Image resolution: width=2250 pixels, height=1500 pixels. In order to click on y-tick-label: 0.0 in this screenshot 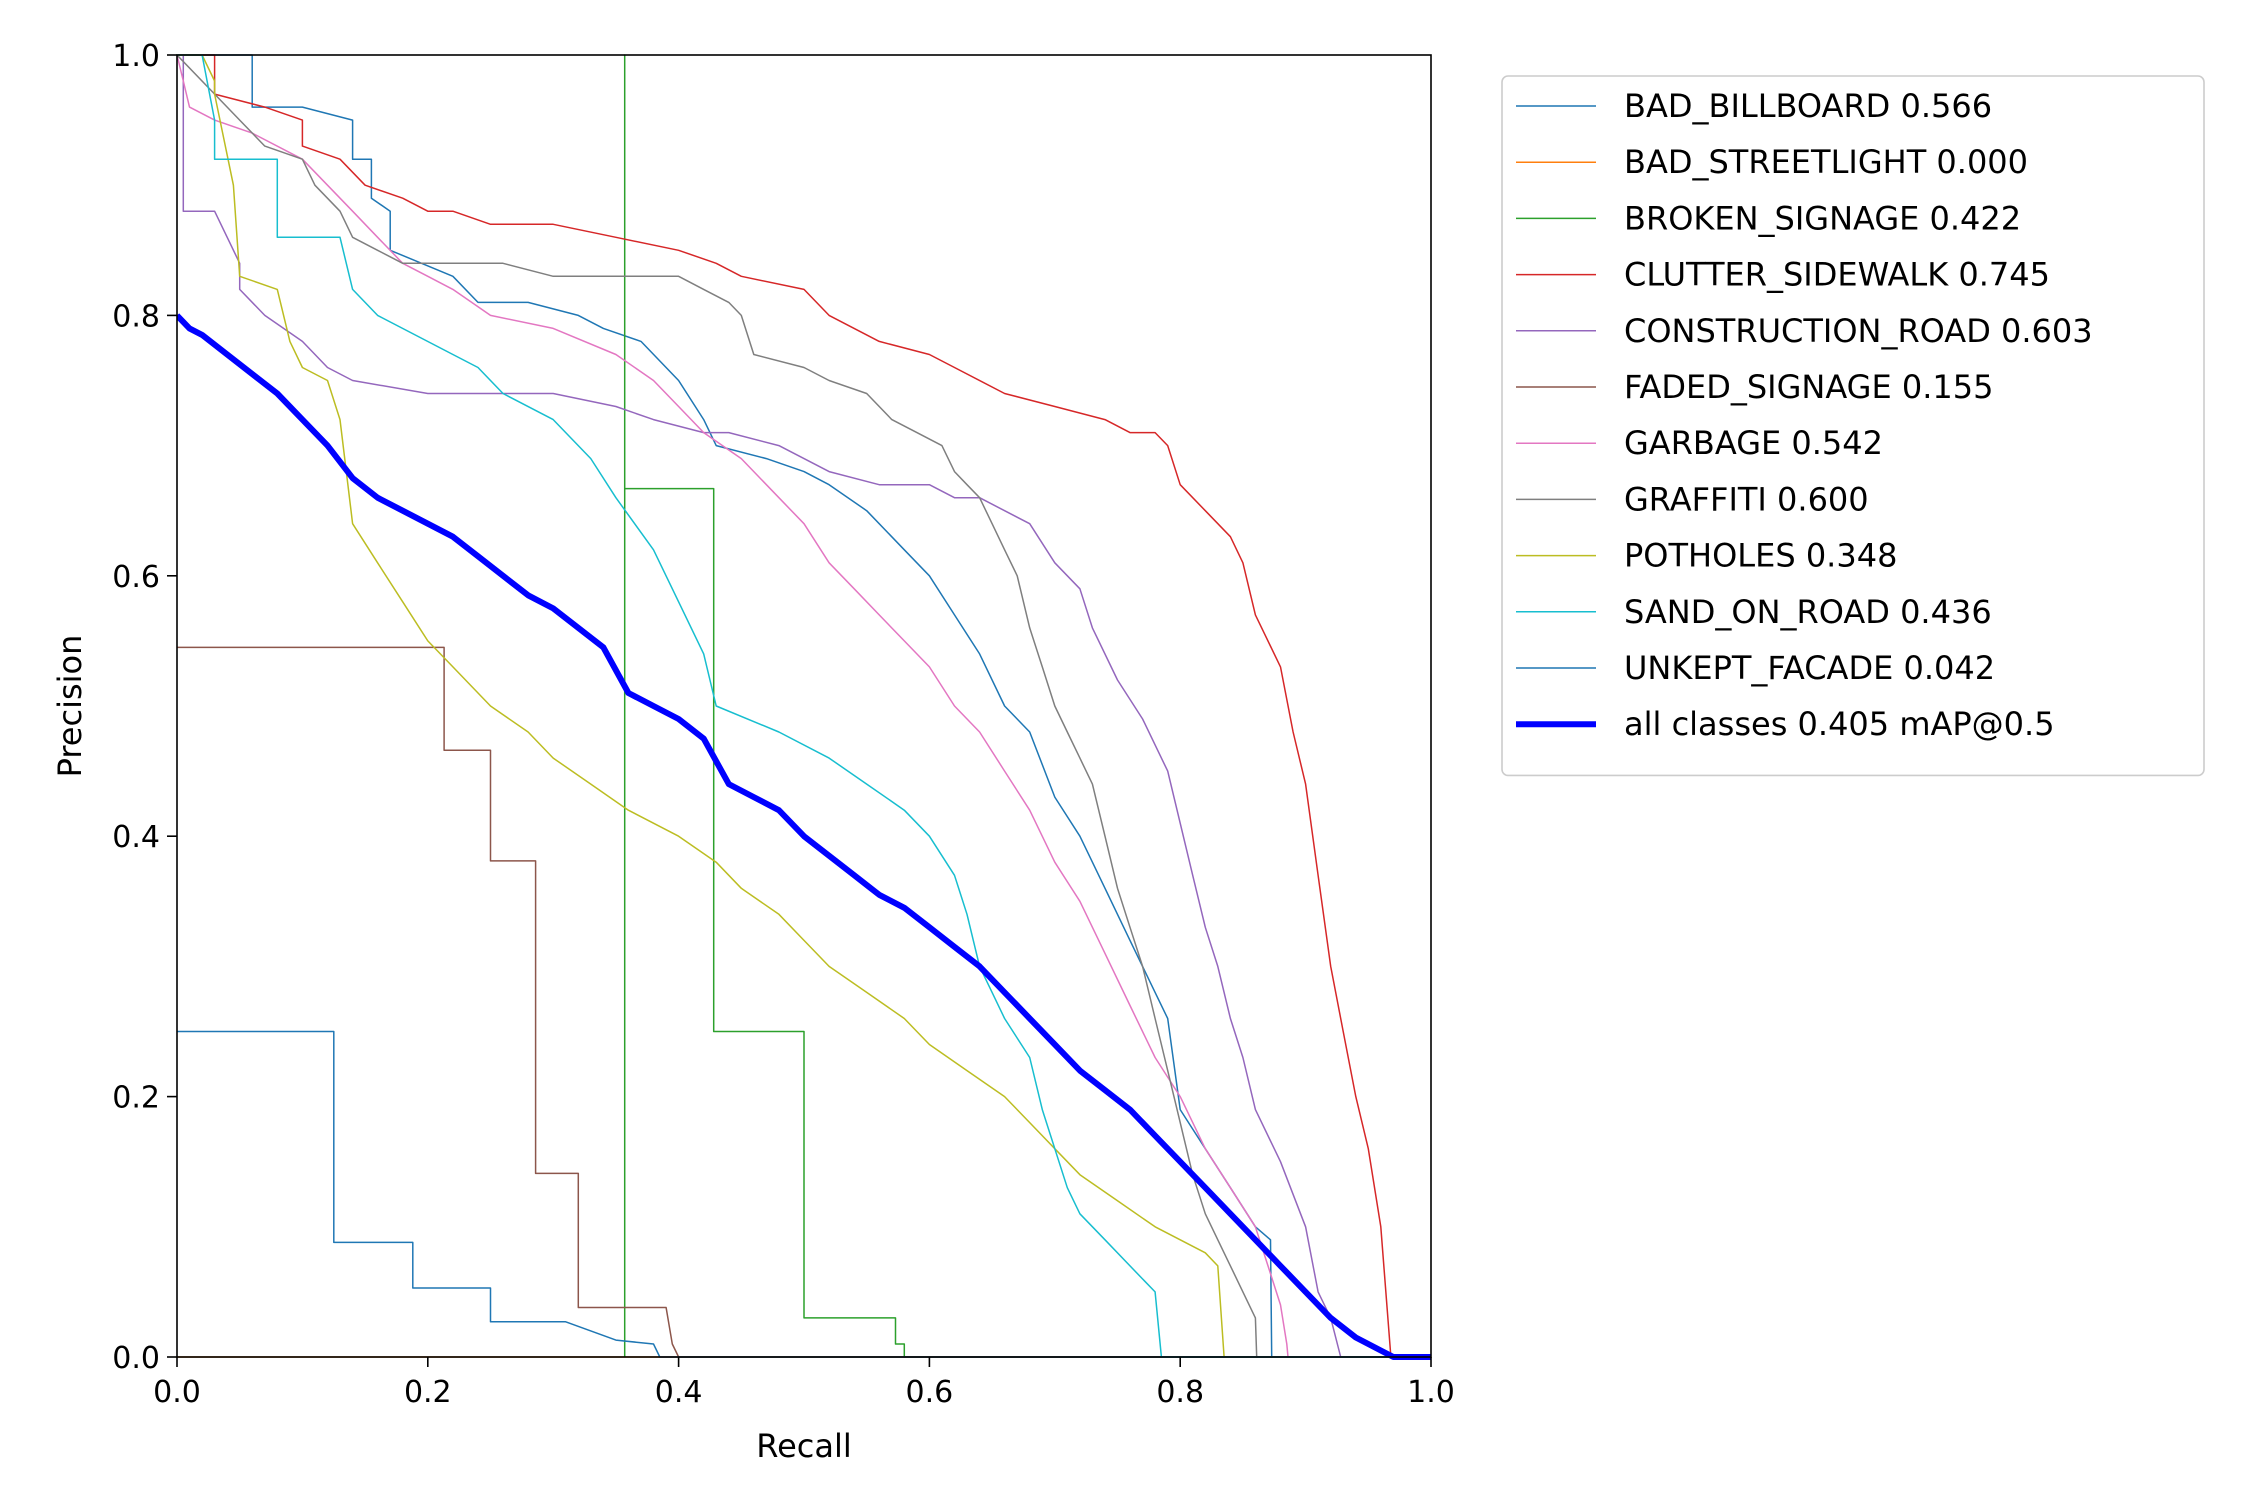, I will do `click(136, 1358)`.